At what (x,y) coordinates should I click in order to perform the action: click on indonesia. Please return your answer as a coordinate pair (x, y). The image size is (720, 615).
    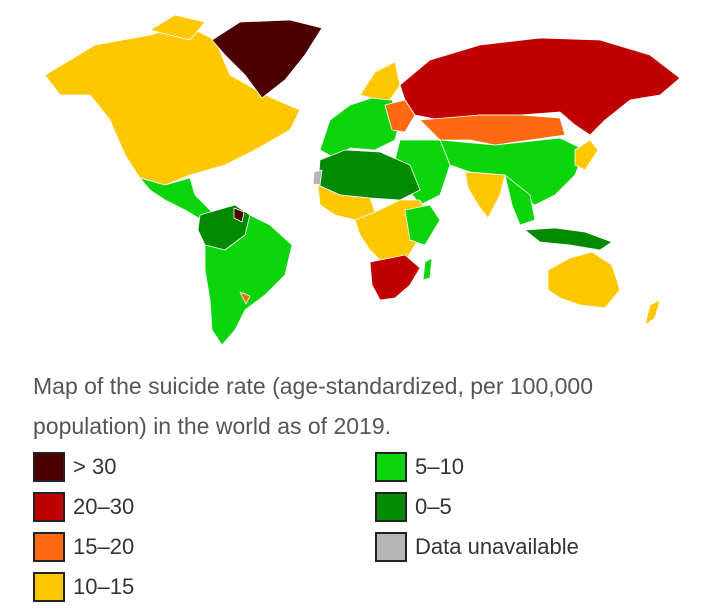
    Looking at the image, I should click on (568, 239).